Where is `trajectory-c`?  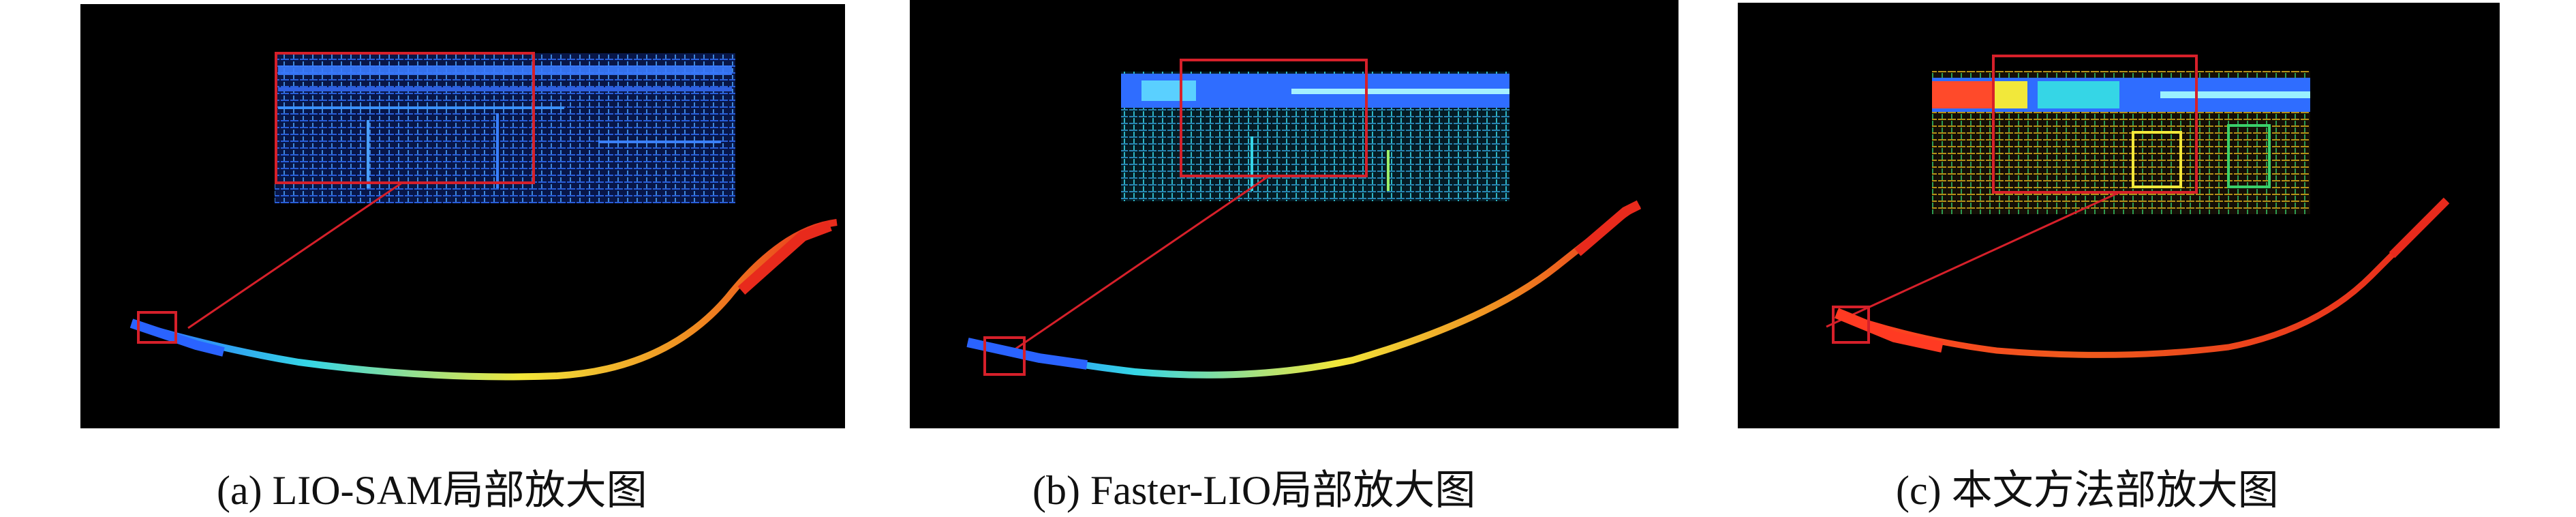
trajectory-c is located at coordinates (2142, 278).